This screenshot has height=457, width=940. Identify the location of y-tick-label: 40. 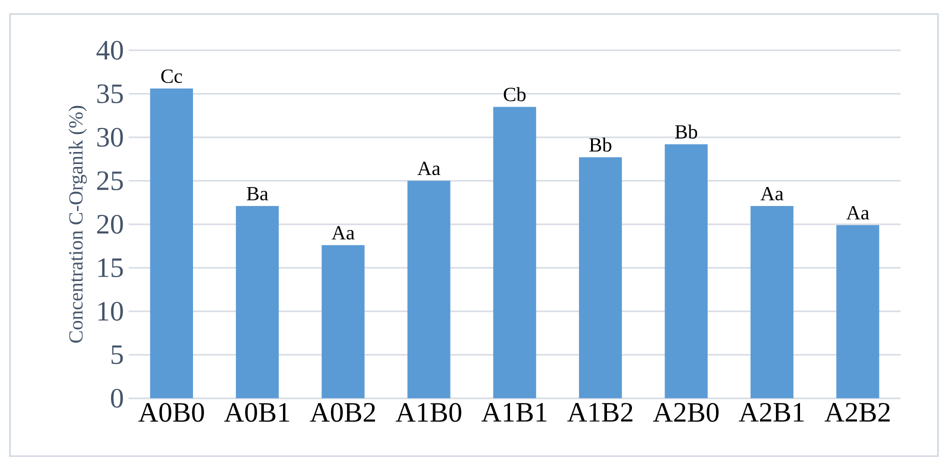
(109, 50).